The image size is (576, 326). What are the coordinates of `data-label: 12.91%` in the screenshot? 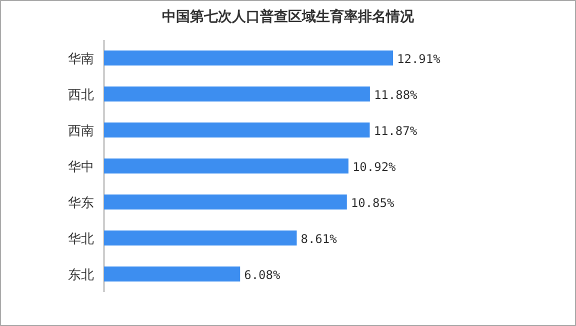 It's located at (419, 59).